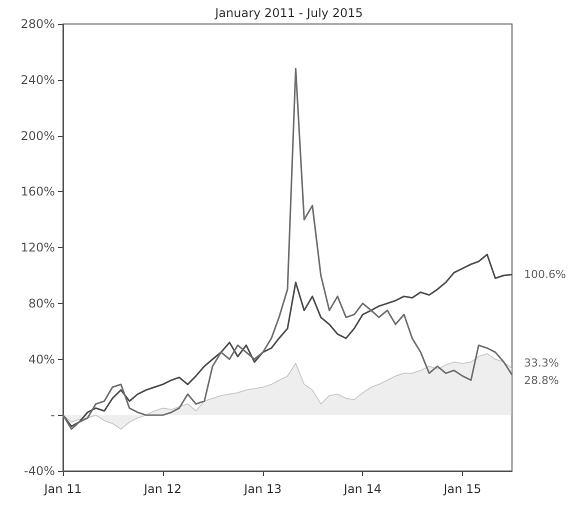 The height and width of the screenshot is (513, 578). I want to click on x-tick-label: Jan 15, so click(462, 489).